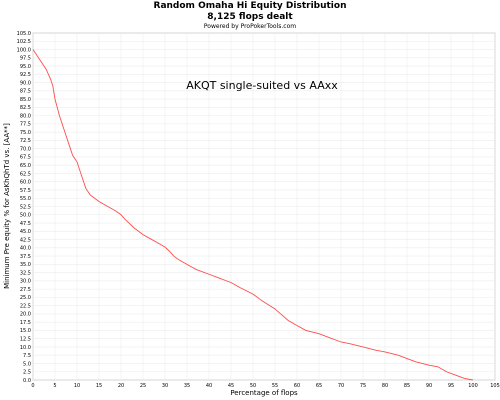 The height and width of the screenshot is (400, 500). What do you see at coordinates (27, 356) in the screenshot?
I see `y-tick-label: 7.5` at bounding box center [27, 356].